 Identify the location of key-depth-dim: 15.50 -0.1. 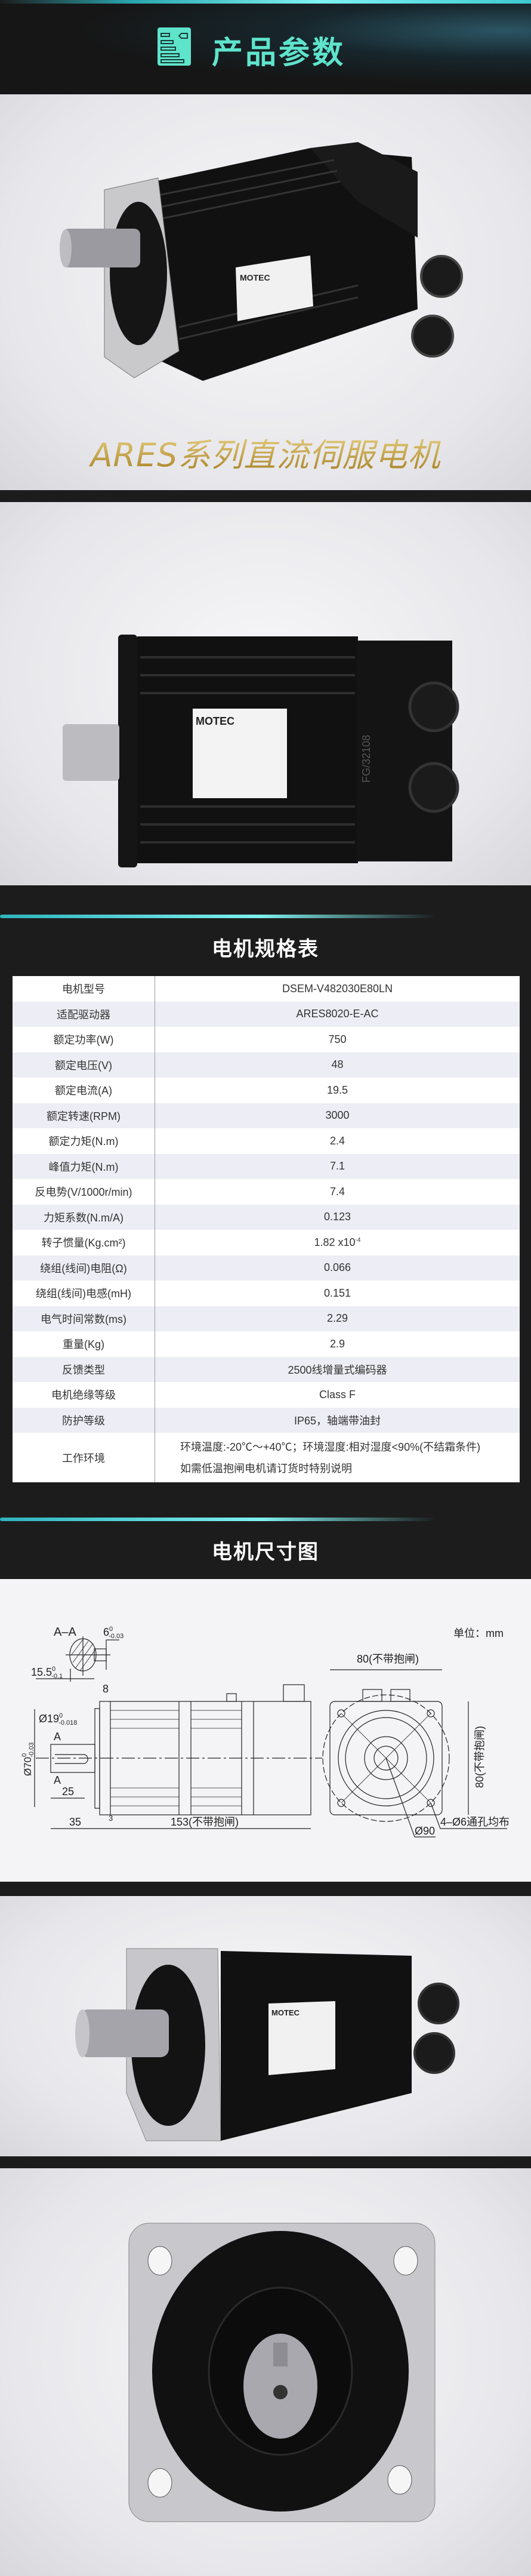
(47, 1673).